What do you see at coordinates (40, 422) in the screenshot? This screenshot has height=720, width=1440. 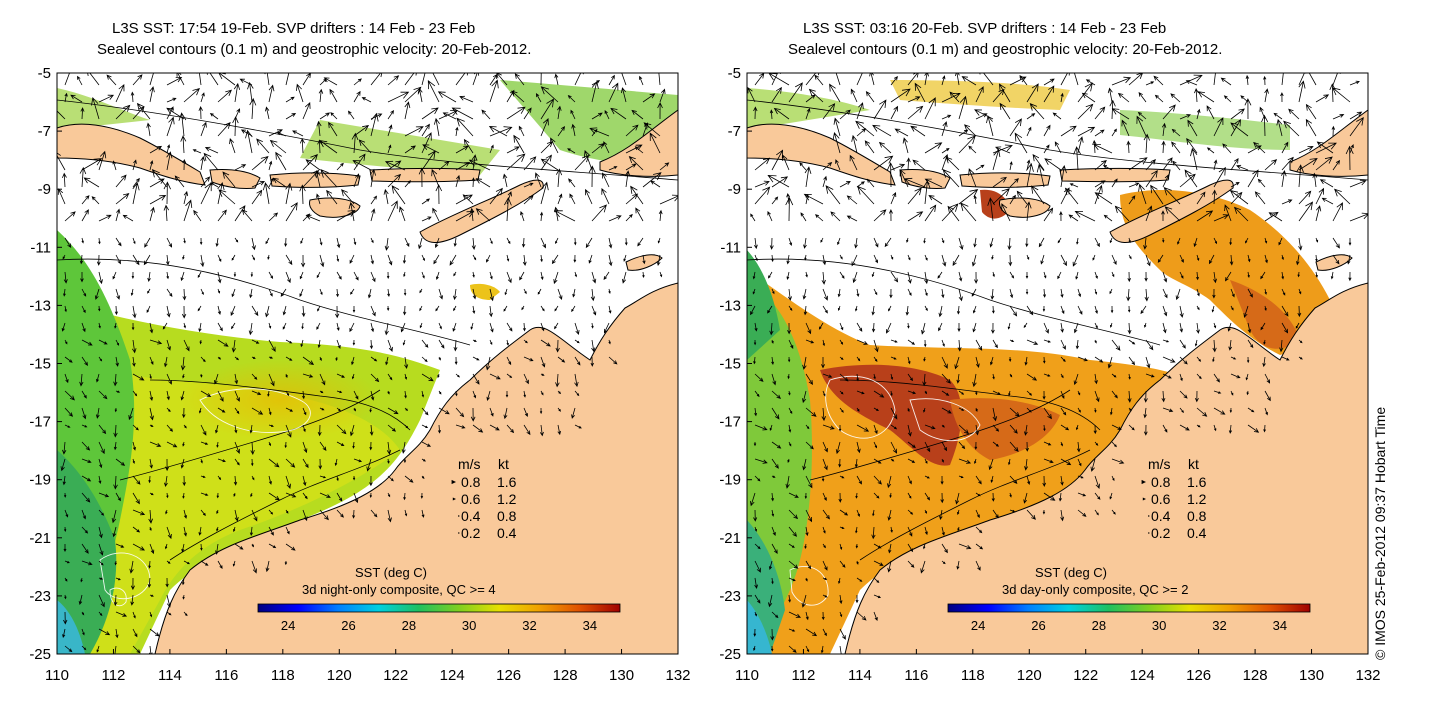 I see `lat-tick-label: -17` at bounding box center [40, 422].